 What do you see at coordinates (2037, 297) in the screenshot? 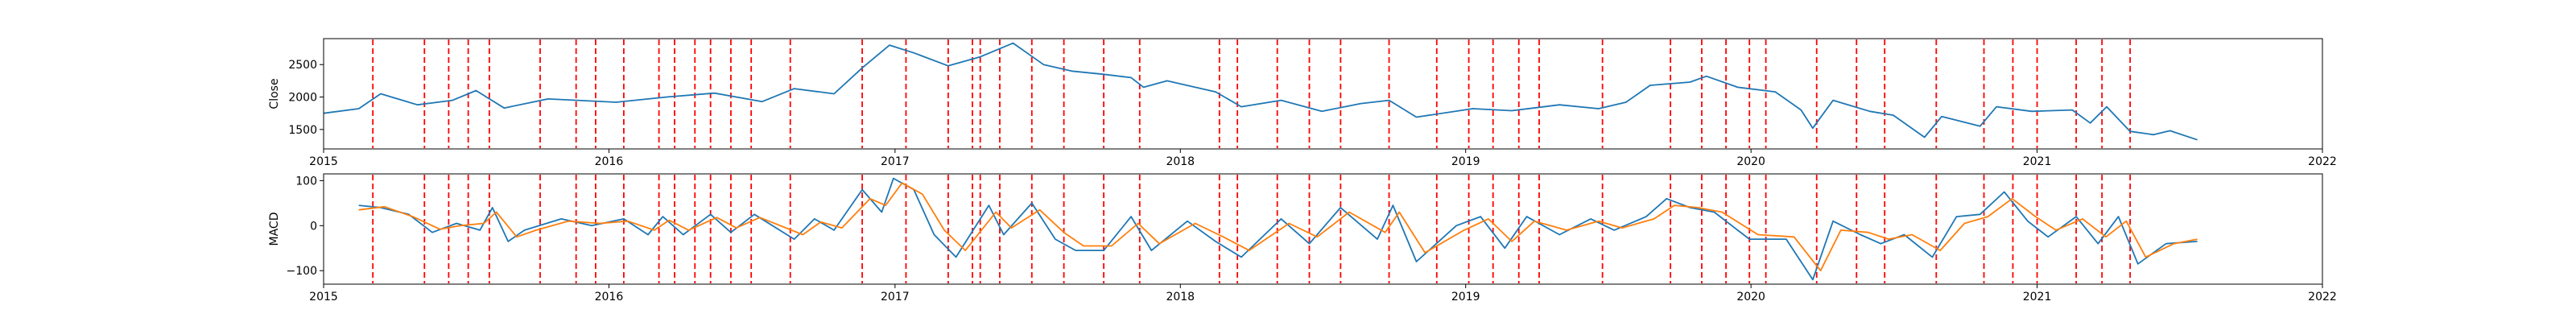
I see `macd-x-tick-label-6: 2021` at bounding box center [2037, 297].